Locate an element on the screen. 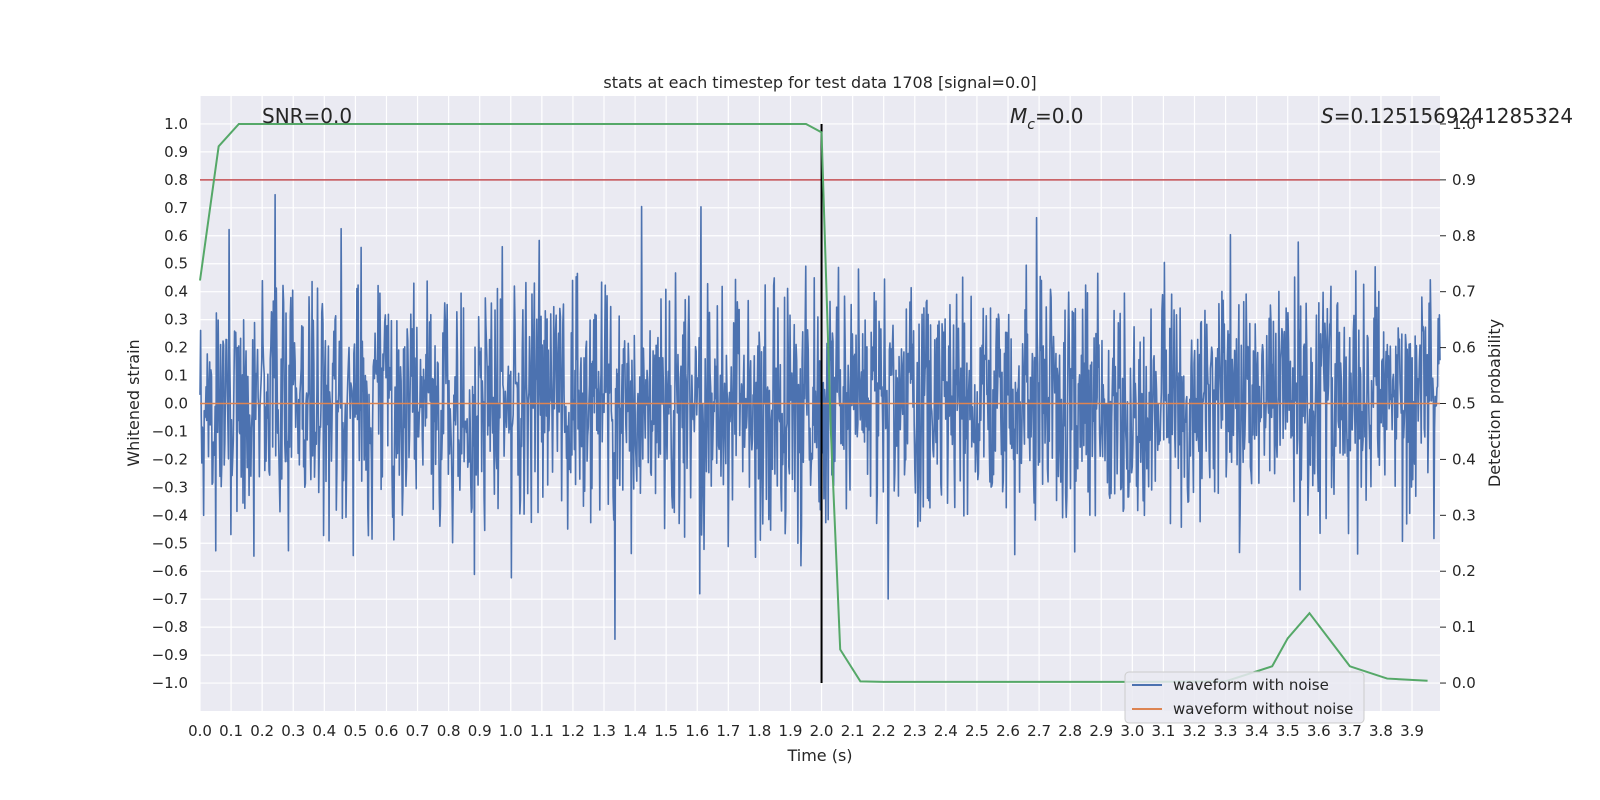 This screenshot has height=800, width=1600. x-tick-label: 0.3 is located at coordinates (293, 731).